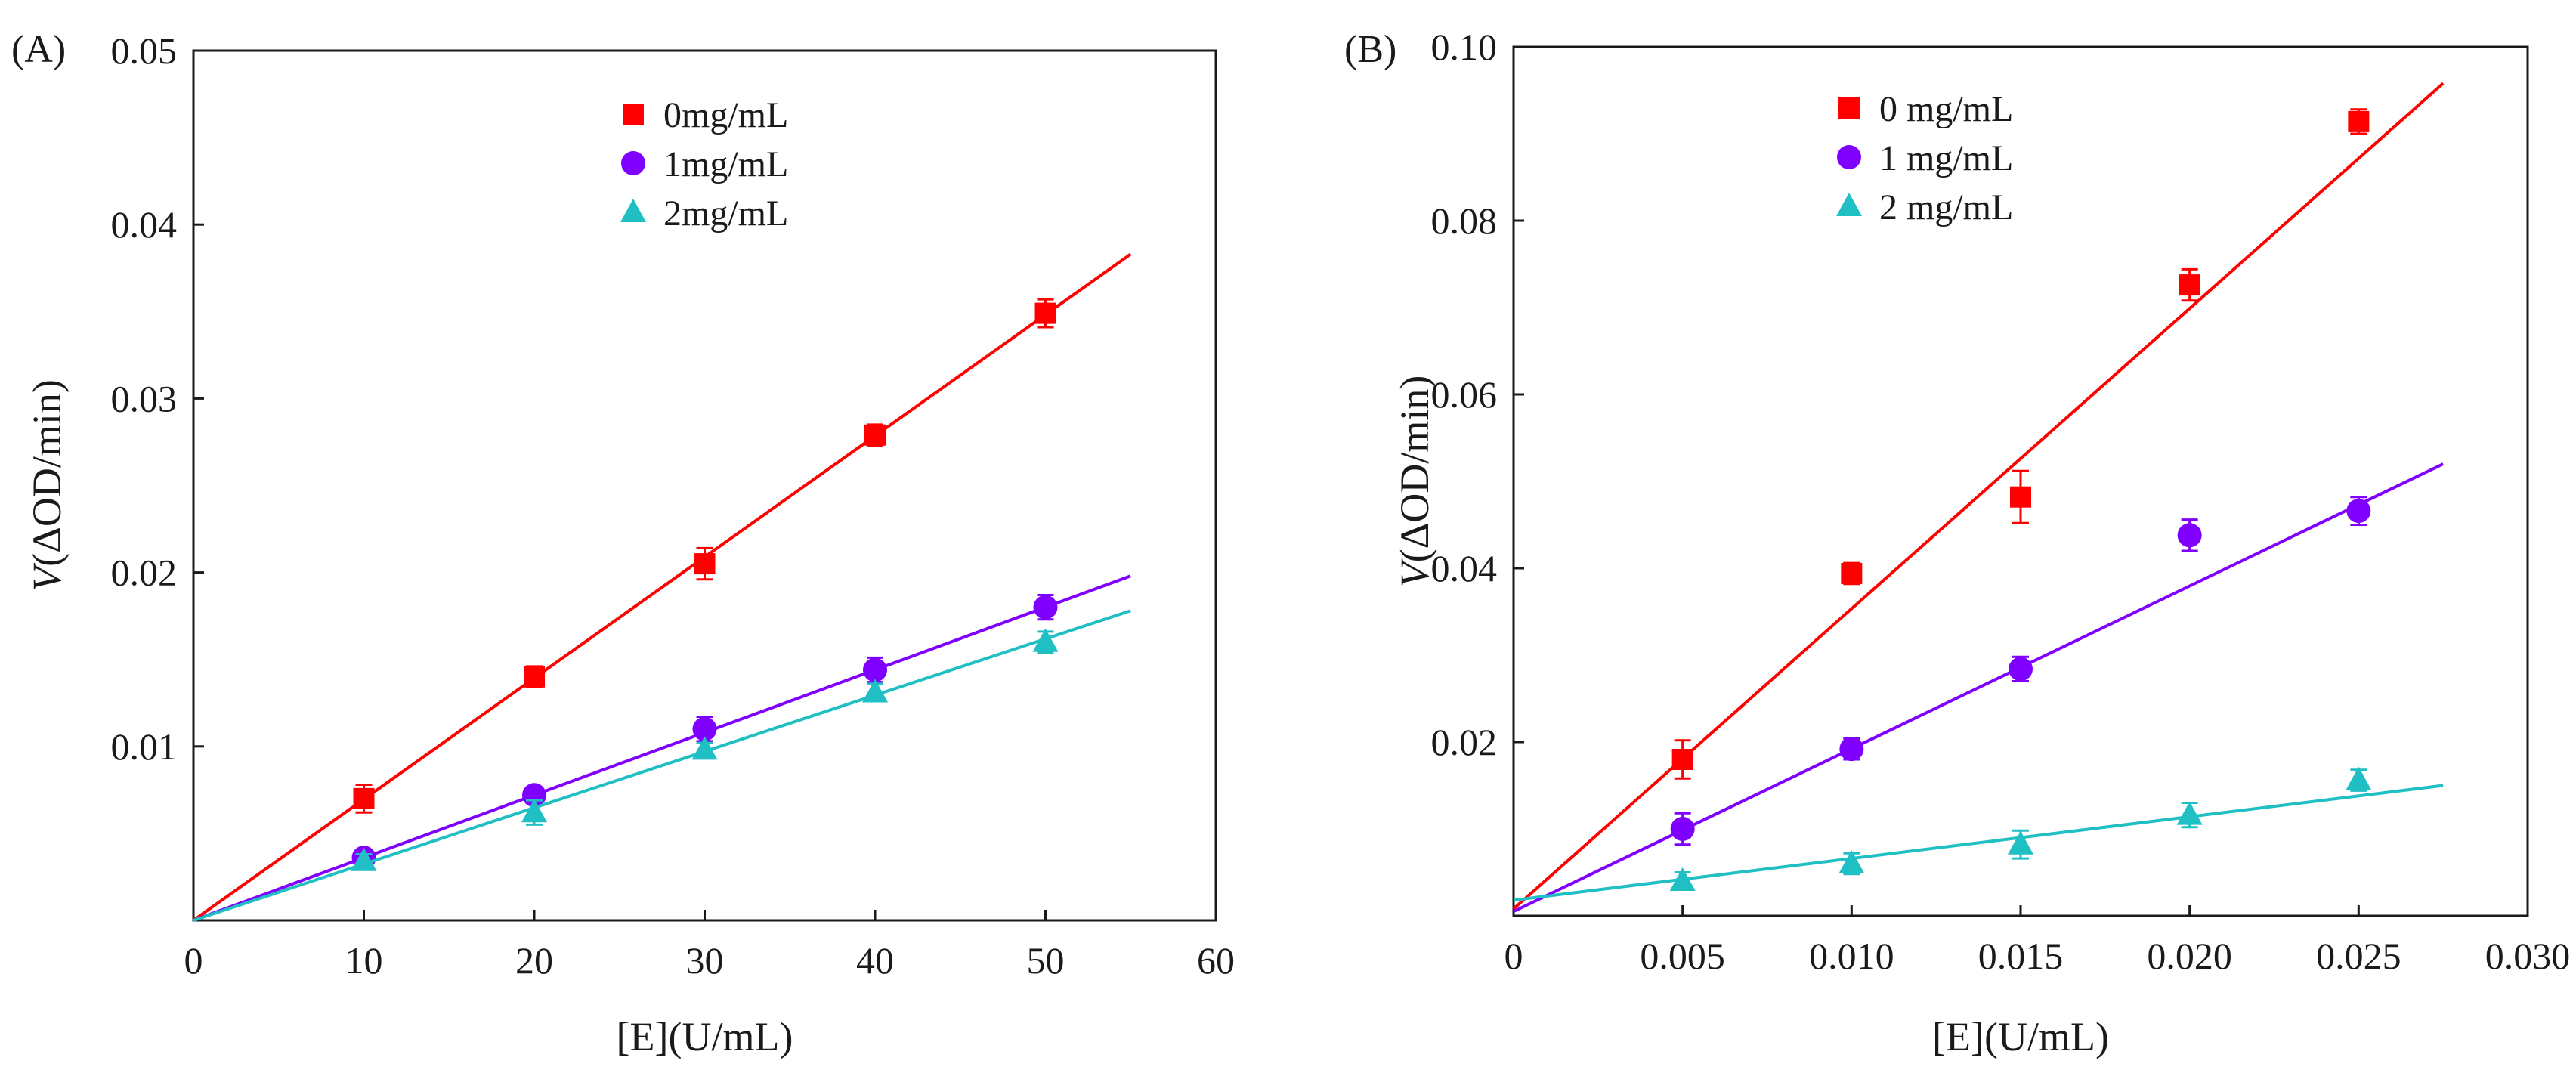 The image size is (2576, 1076). Describe the element at coordinates (1370, 50) in the screenshot. I see `panel-label: (B)` at that location.